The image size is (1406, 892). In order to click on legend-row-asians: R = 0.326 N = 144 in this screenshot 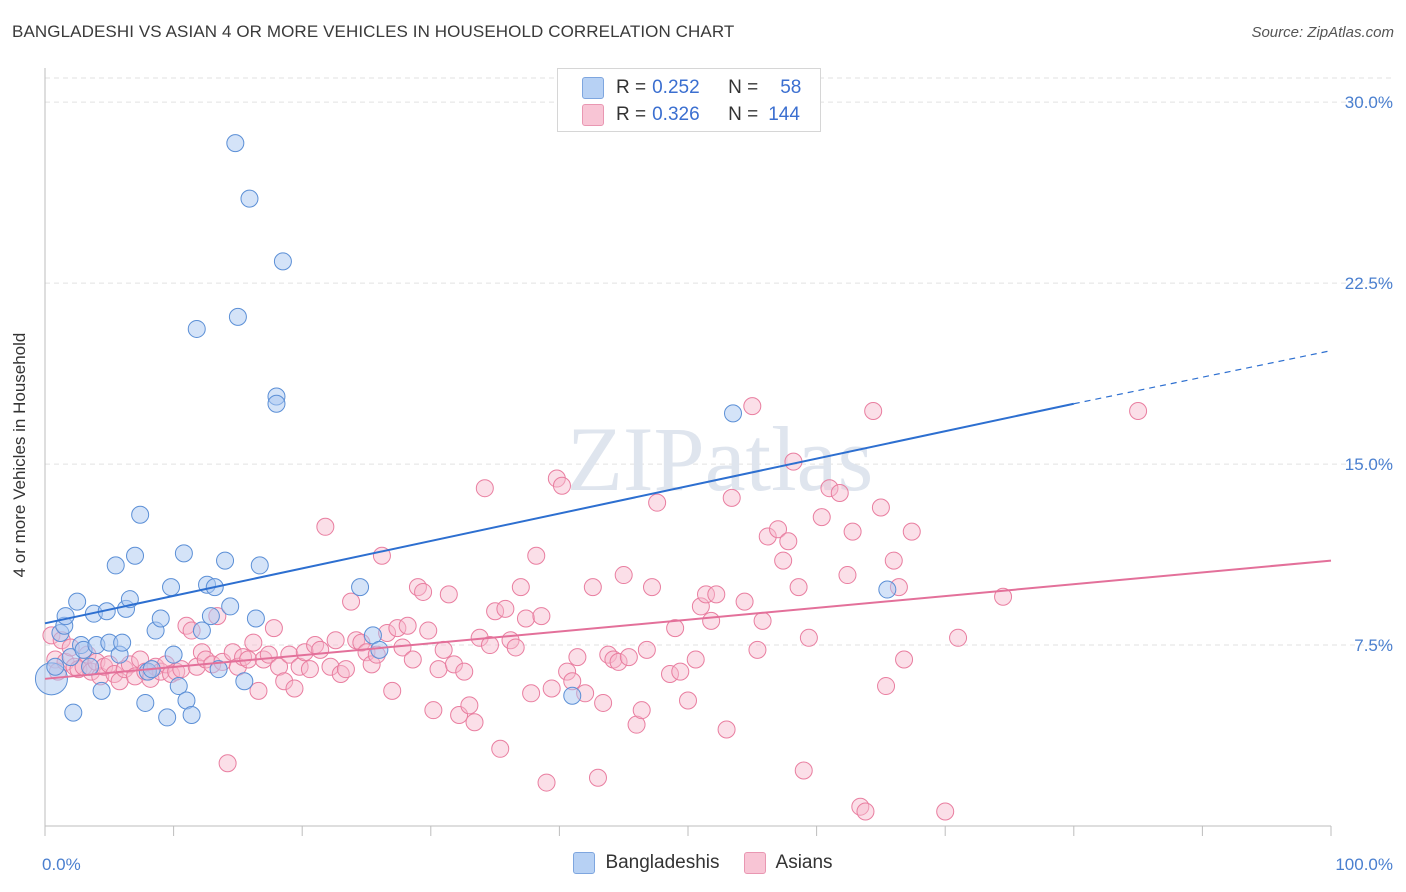, I will do `click(691, 115)`.